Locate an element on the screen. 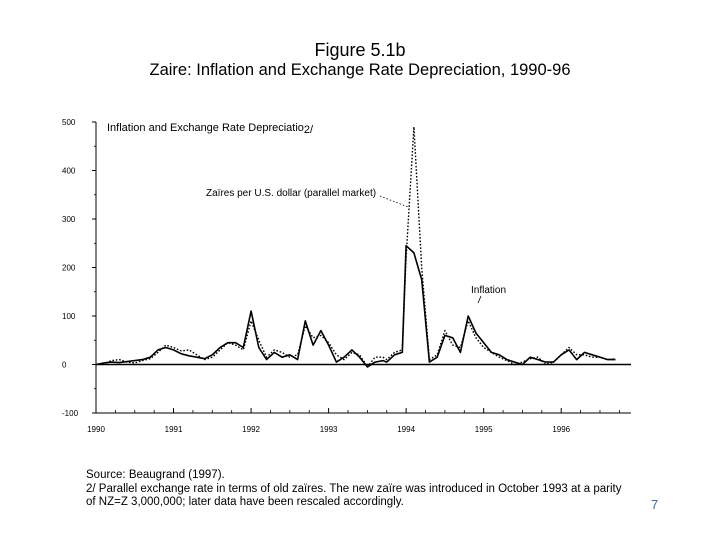  annotation-inflation-leader is located at coordinates (479, 299).